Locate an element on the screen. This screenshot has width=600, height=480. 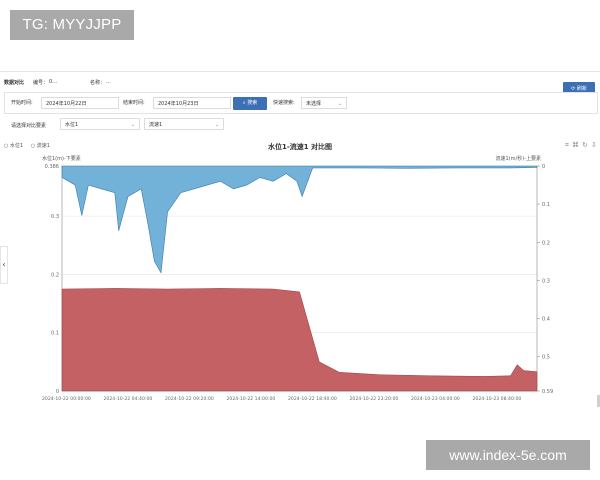
name-label: 名称： is located at coordinates (98, 83).